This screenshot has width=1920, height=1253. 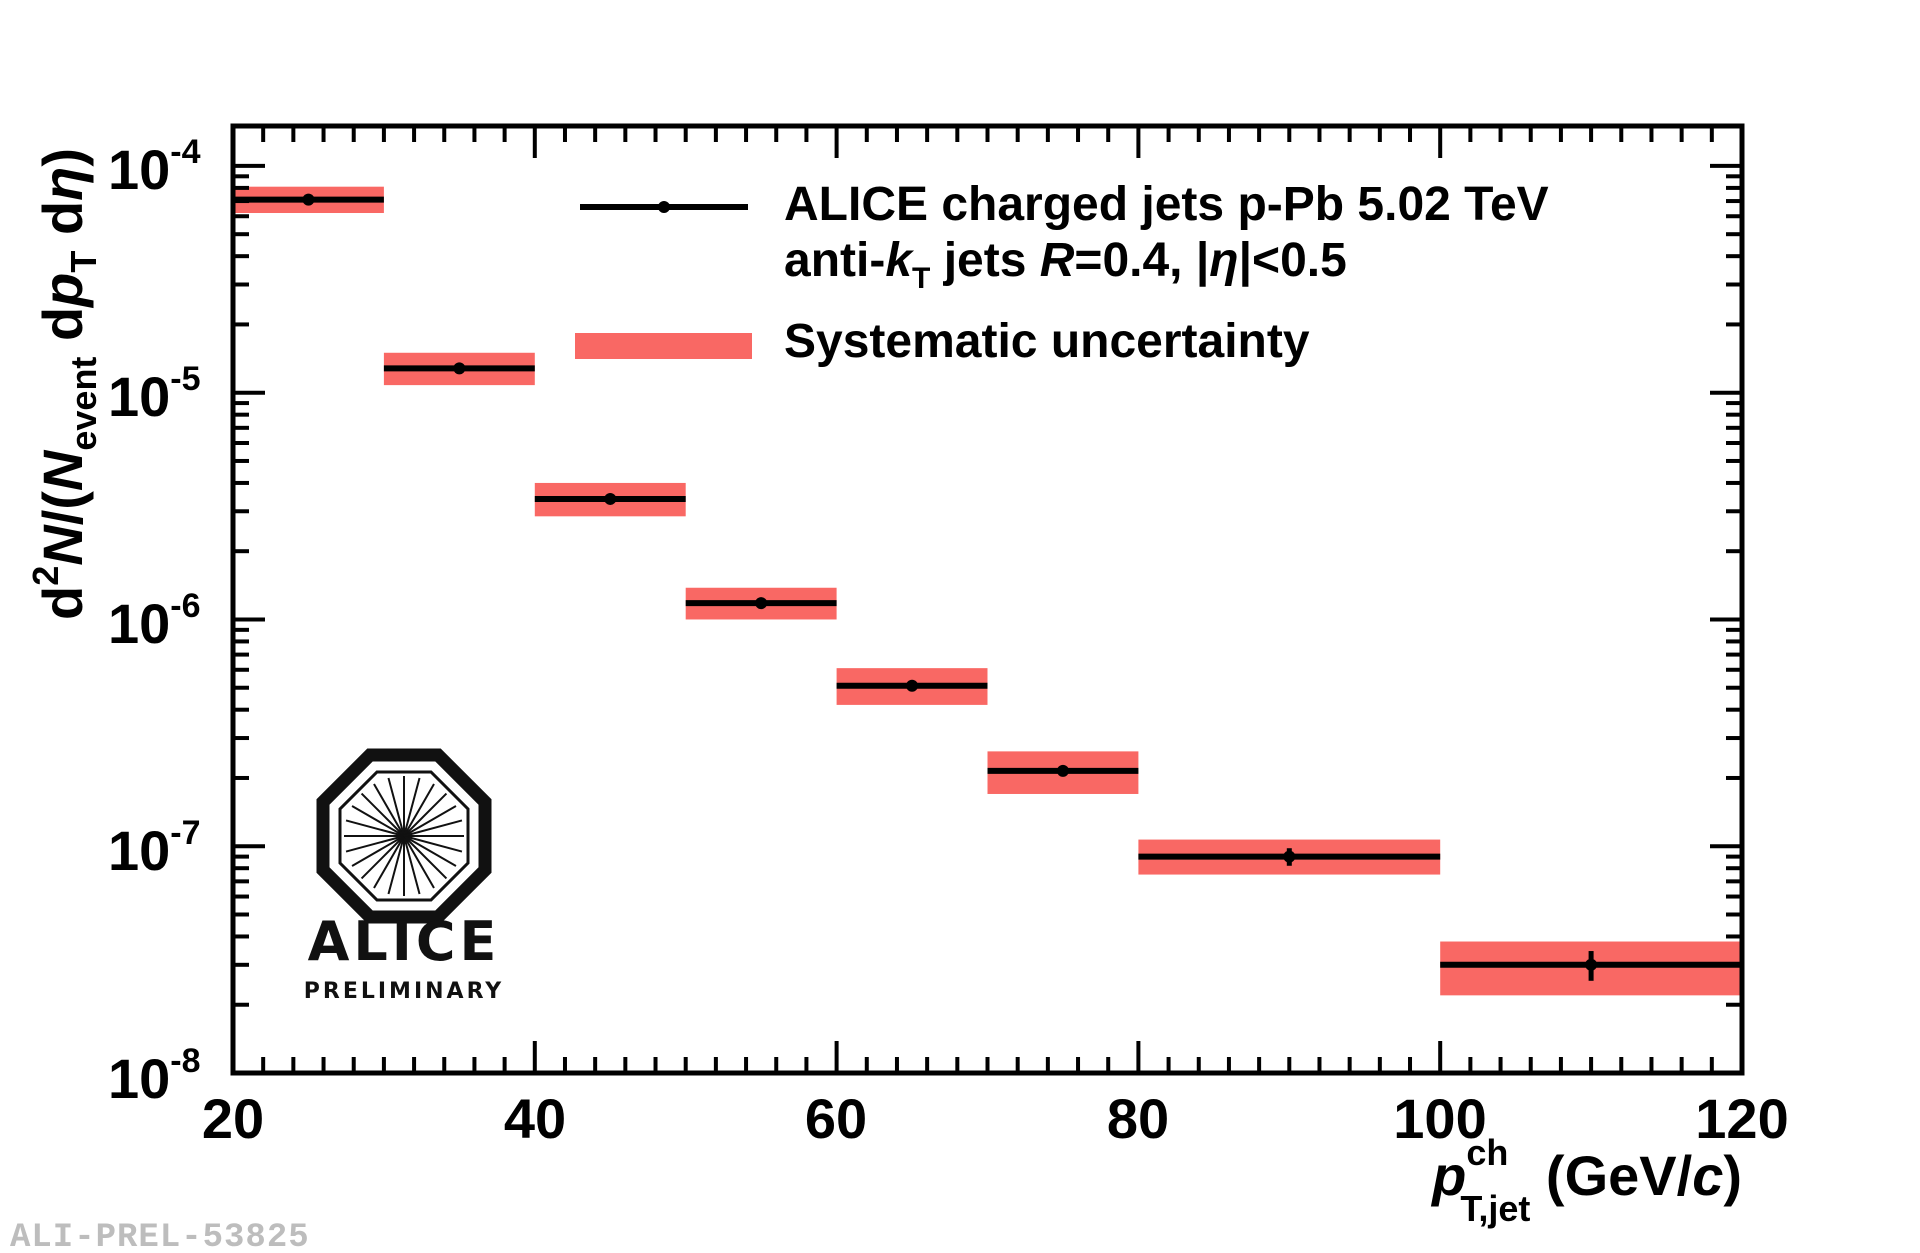 What do you see at coordinates (154, 1076) in the screenshot?
I see `y-tick-label: 10⁻⁸` at bounding box center [154, 1076].